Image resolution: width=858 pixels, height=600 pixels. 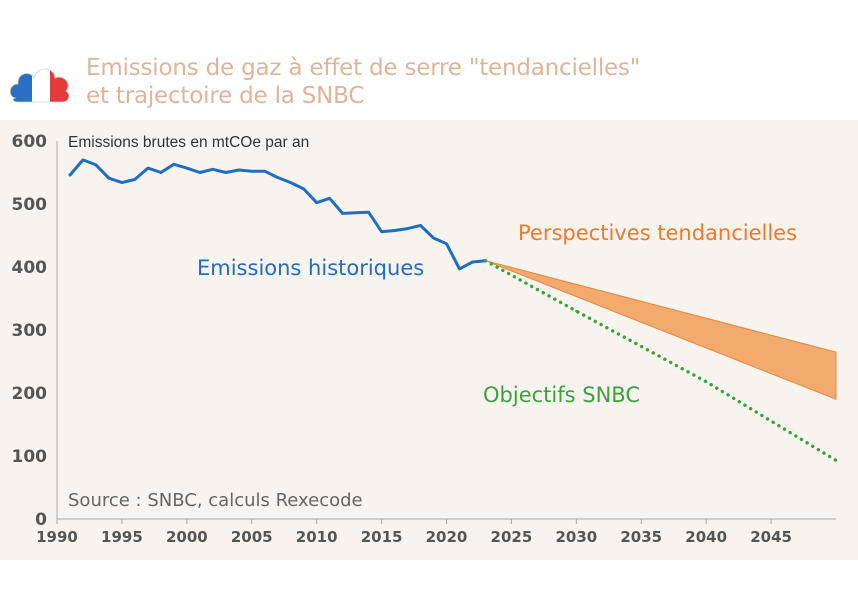 What do you see at coordinates (576, 537) in the screenshot?
I see `x-tick-label: 2030` at bounding box center [576, 537].